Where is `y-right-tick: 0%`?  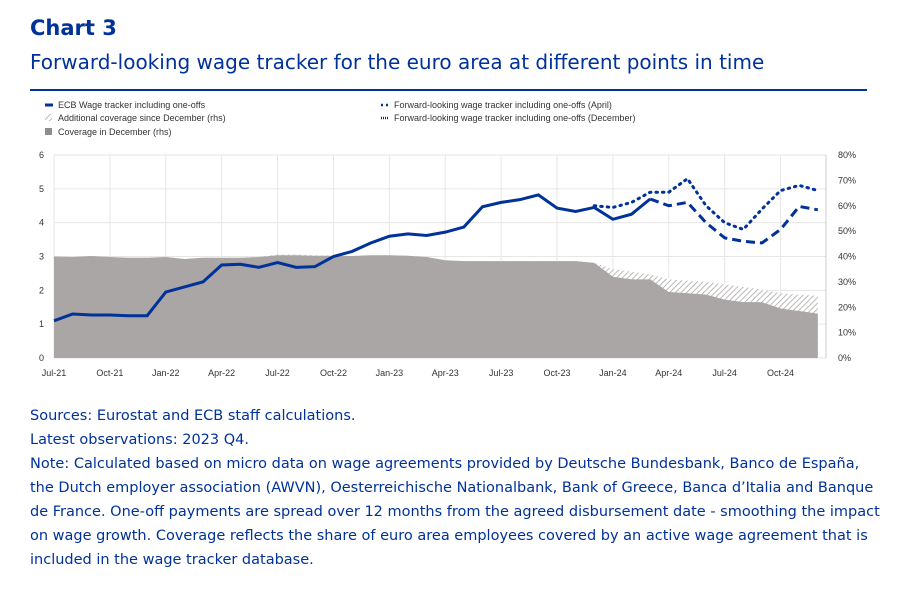
y-right-tick: 0% is located at coordinates (844, 358).